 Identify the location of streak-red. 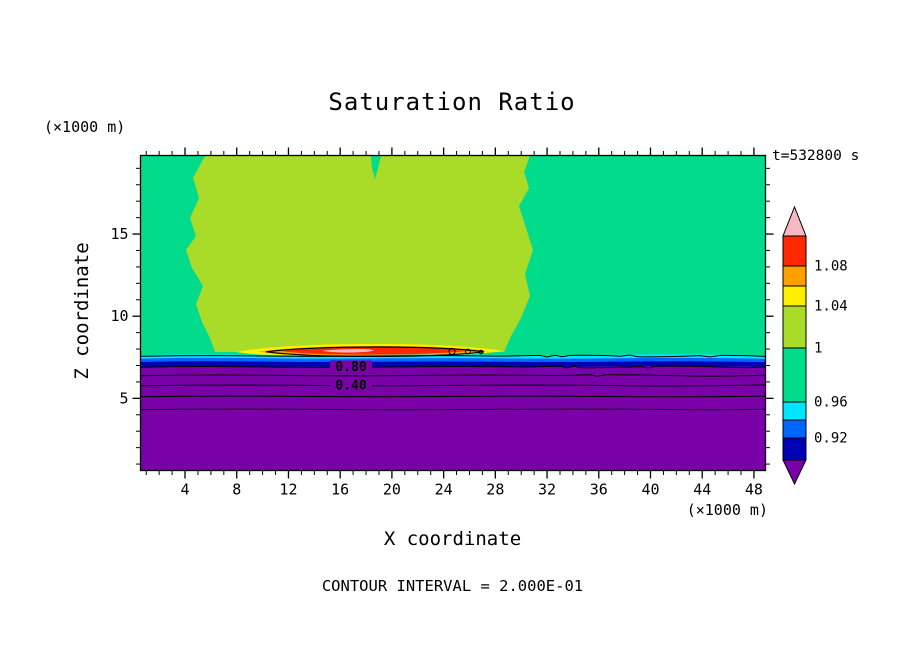
(374, 351).